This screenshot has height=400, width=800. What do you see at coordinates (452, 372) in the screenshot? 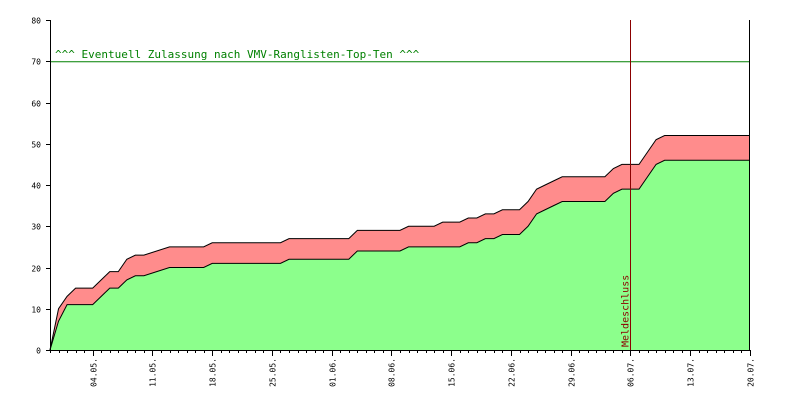
I see `x-tick-label: 15.06.` at bounding box center [452, 372].